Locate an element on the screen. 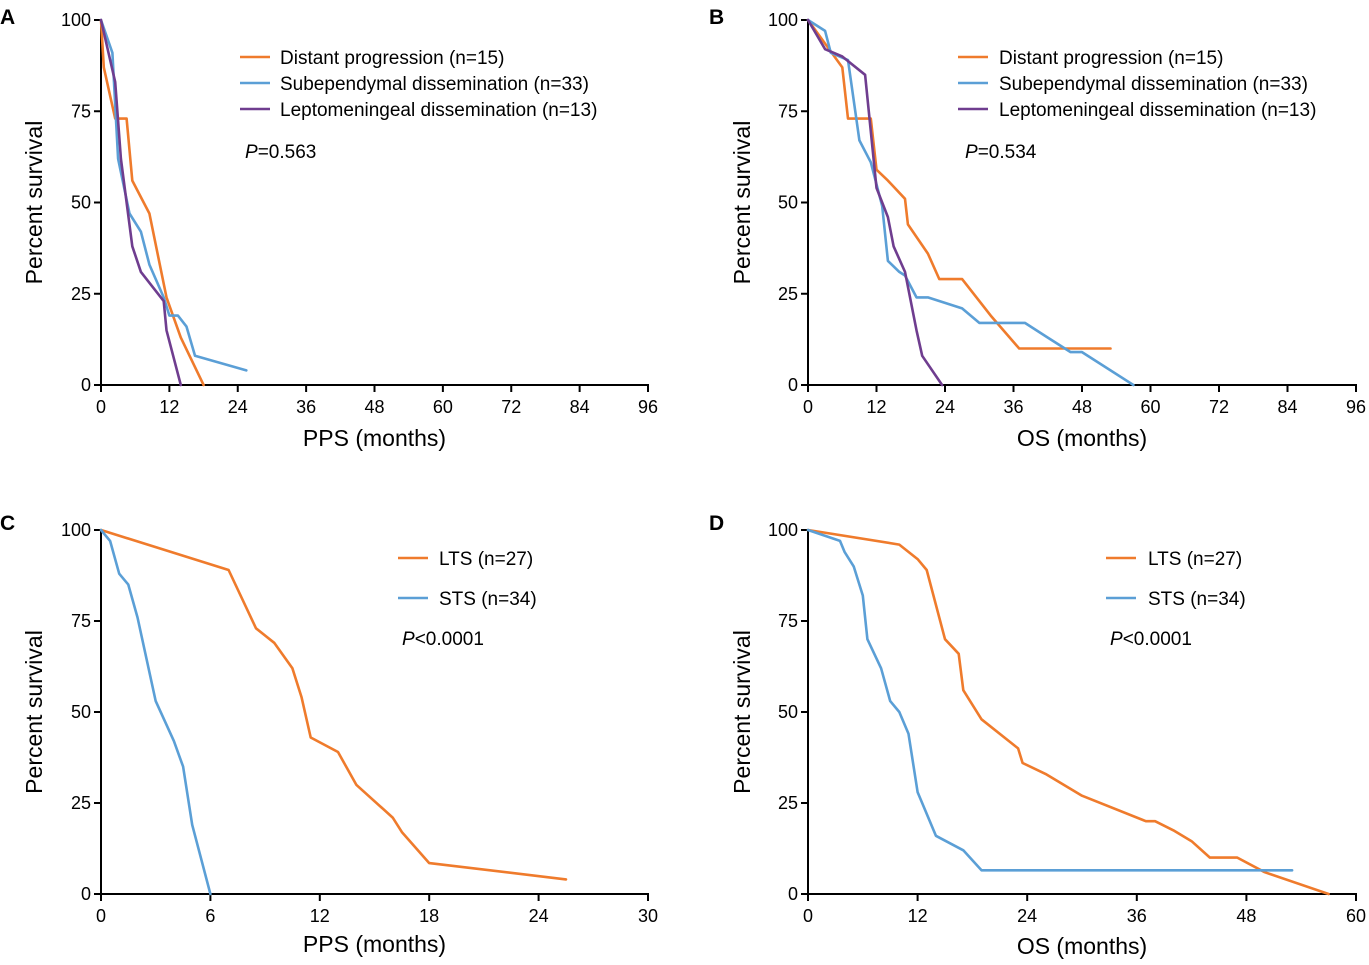  panel-letter: A is located at coordinates (7, 17).